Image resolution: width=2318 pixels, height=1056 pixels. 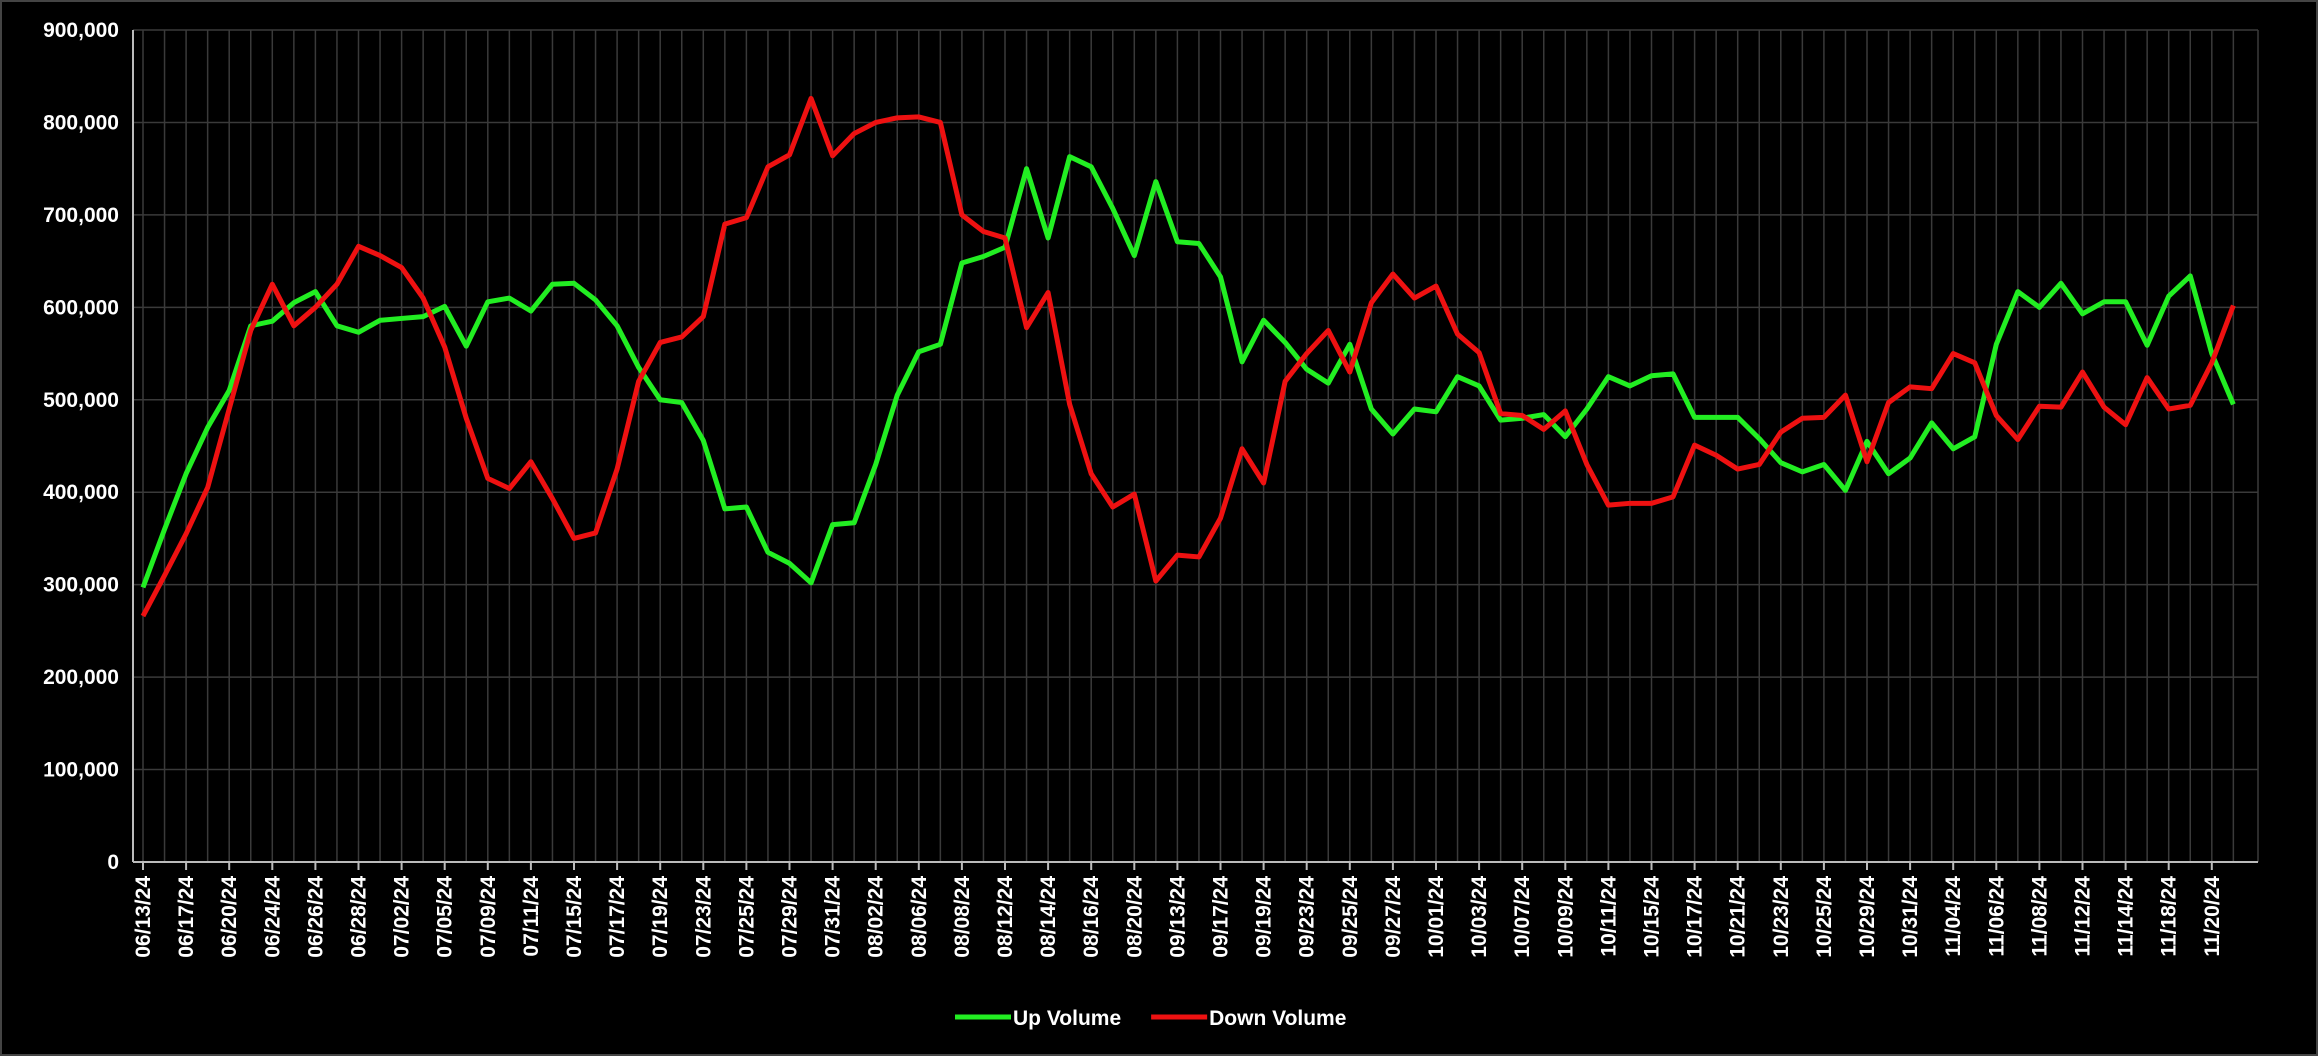 What do you see at coordinates (876, 917) in the screenshot?
I see `x-tick-label: 08/02/24` at bounding box center [876, 917].